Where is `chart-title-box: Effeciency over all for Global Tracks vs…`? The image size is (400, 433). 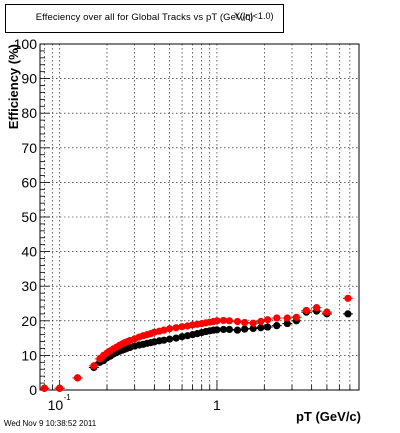 chart-title-box: Effeciency over all for Global Tracks vs… is located at coordinates (144, 18).